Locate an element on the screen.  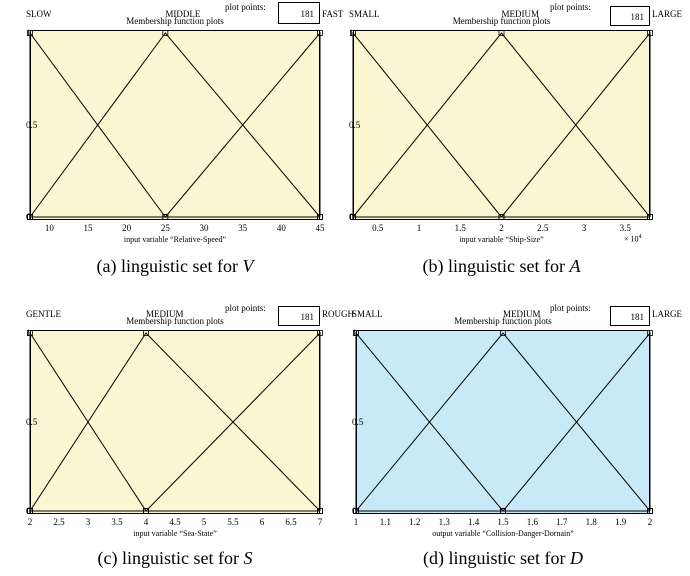
caption-variable: S is located at coordinates (248, 558).